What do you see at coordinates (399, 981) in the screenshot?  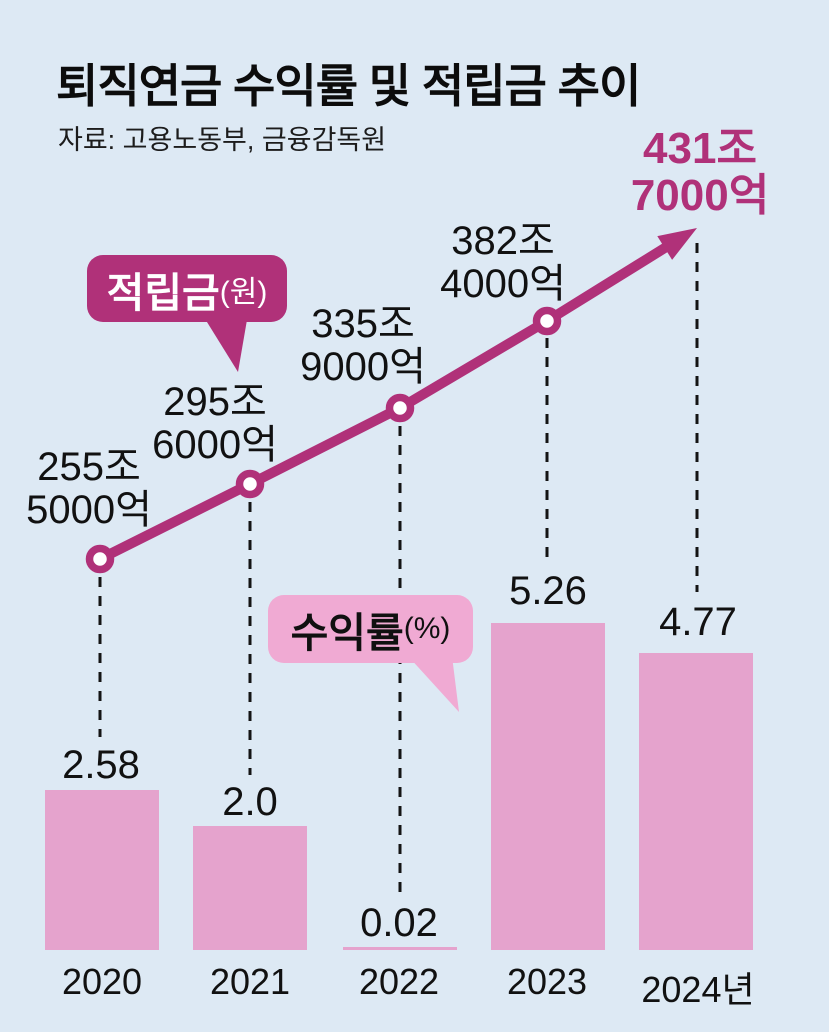 I see `axis-label-2022: 2022` at bounding box center [399, 981].